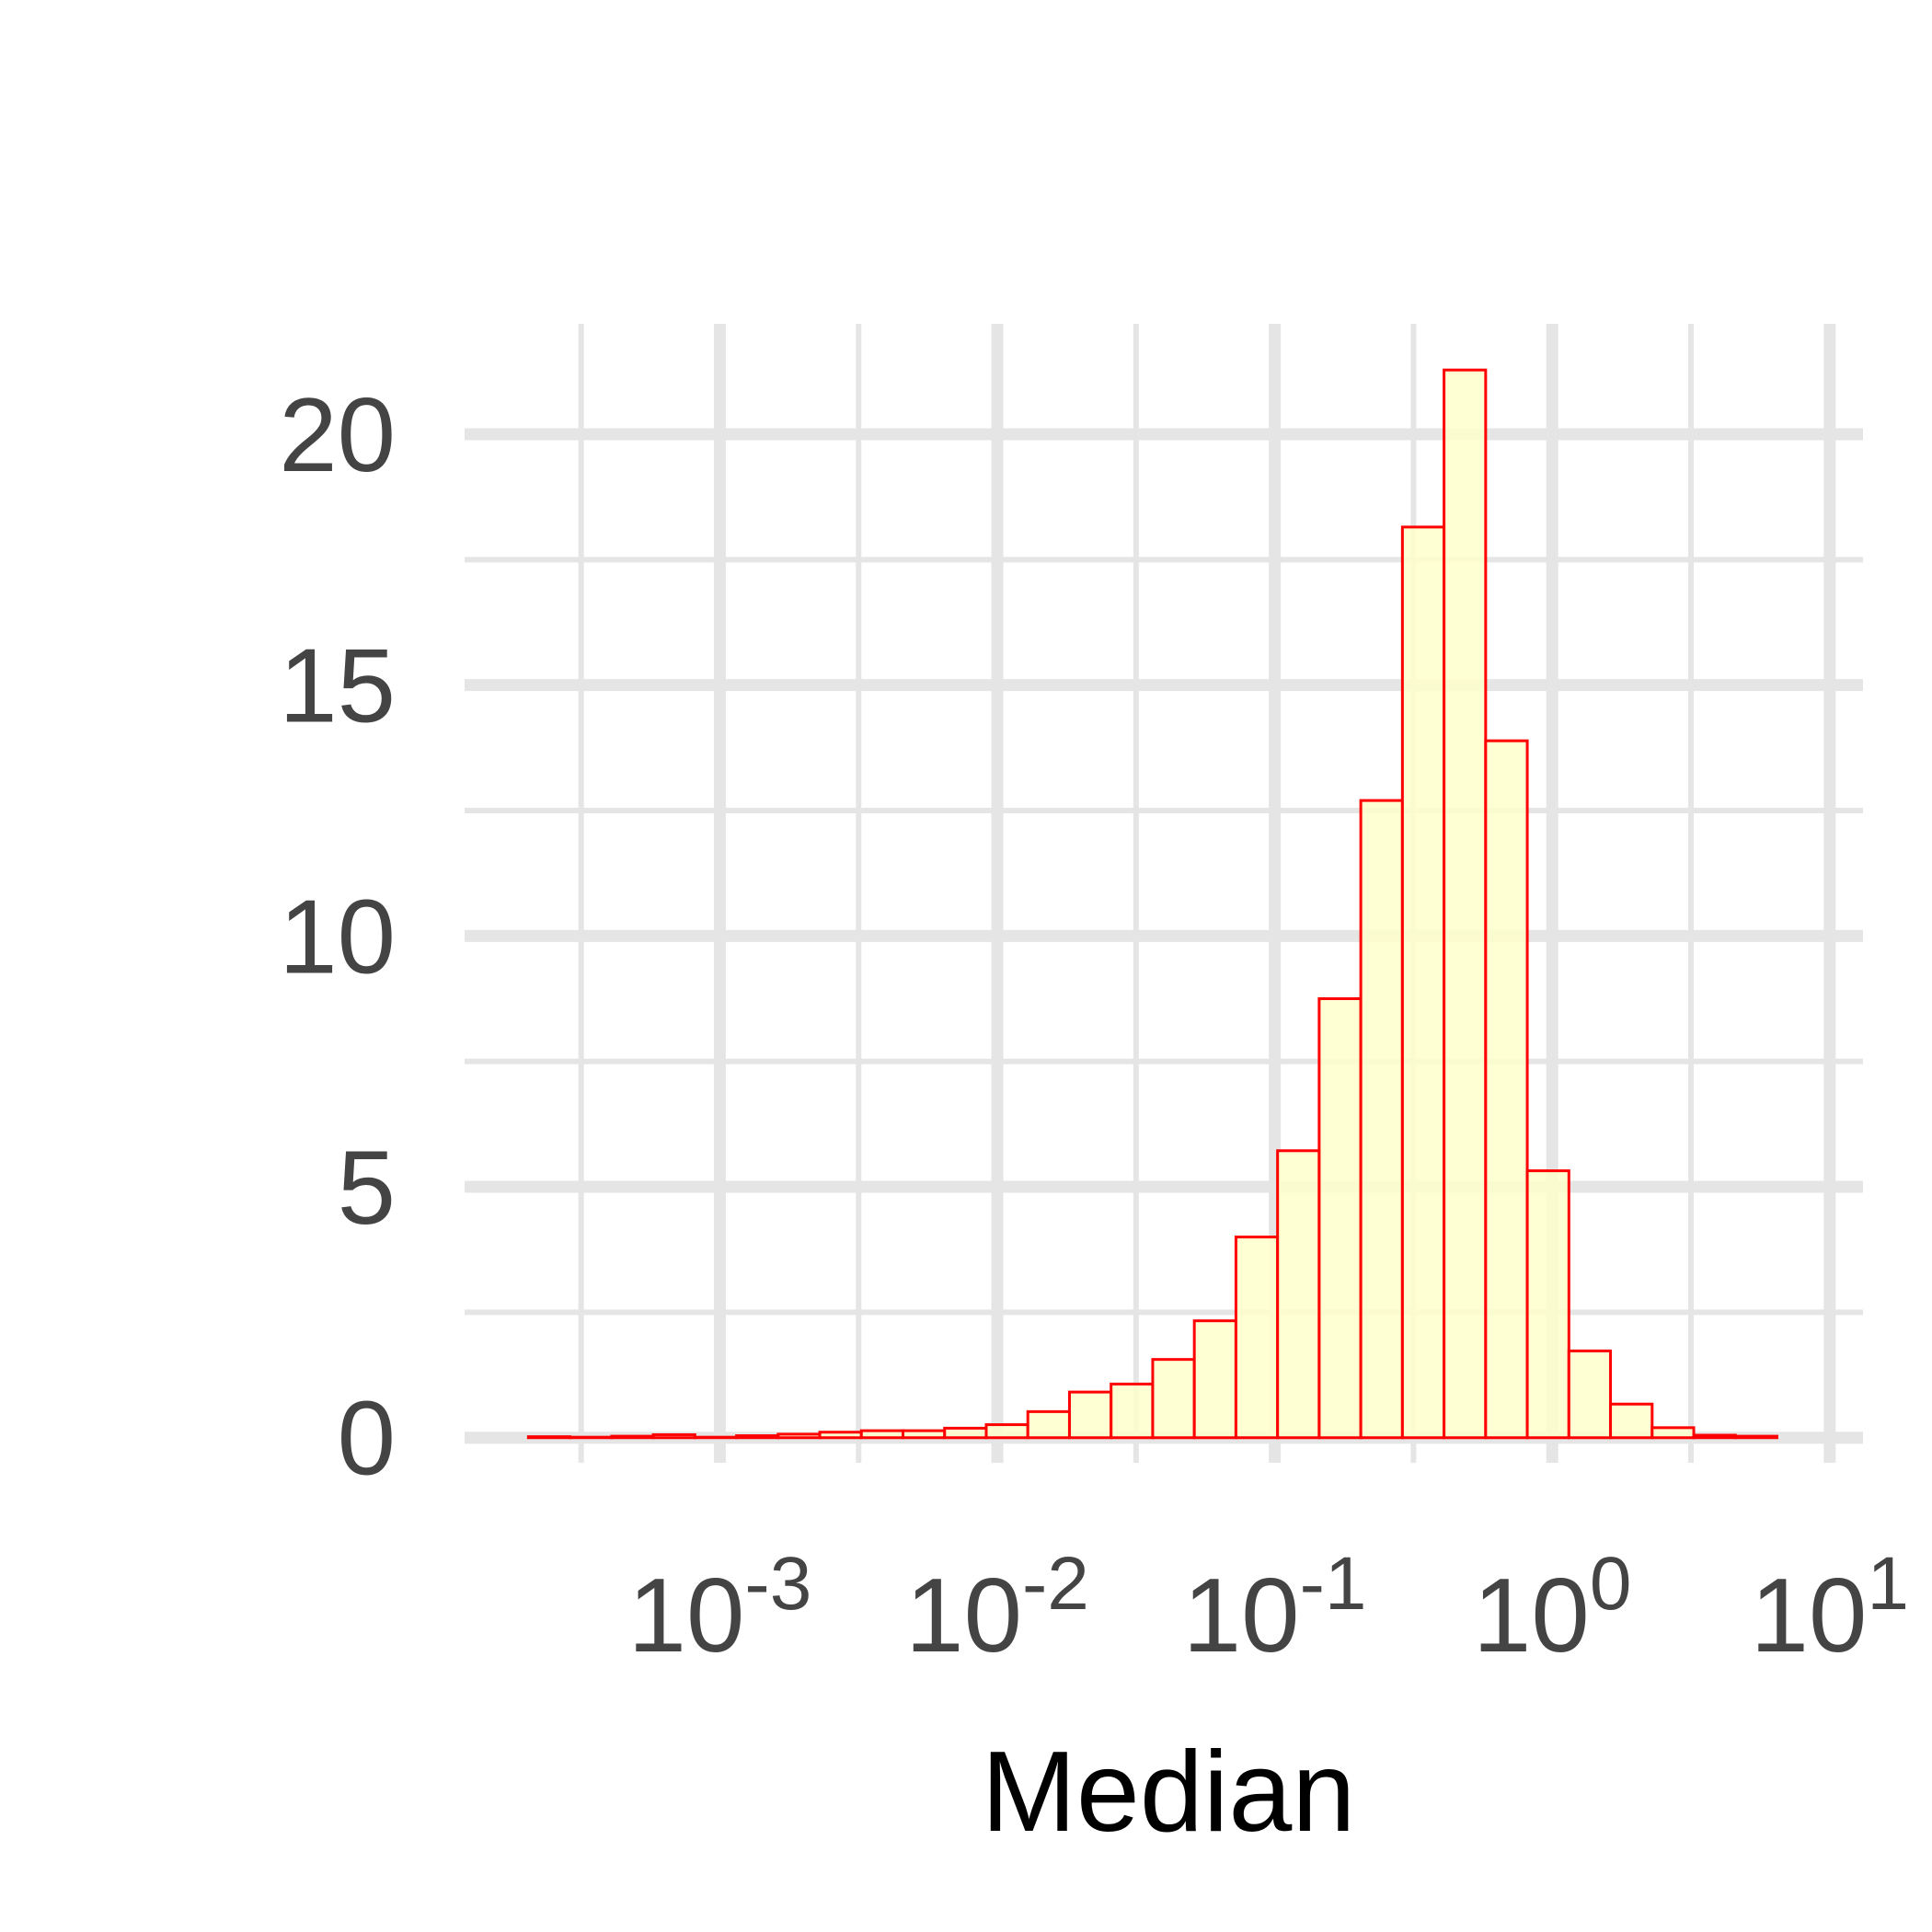  I want to click on x-axis-title: Median, so click(1169, 1792).